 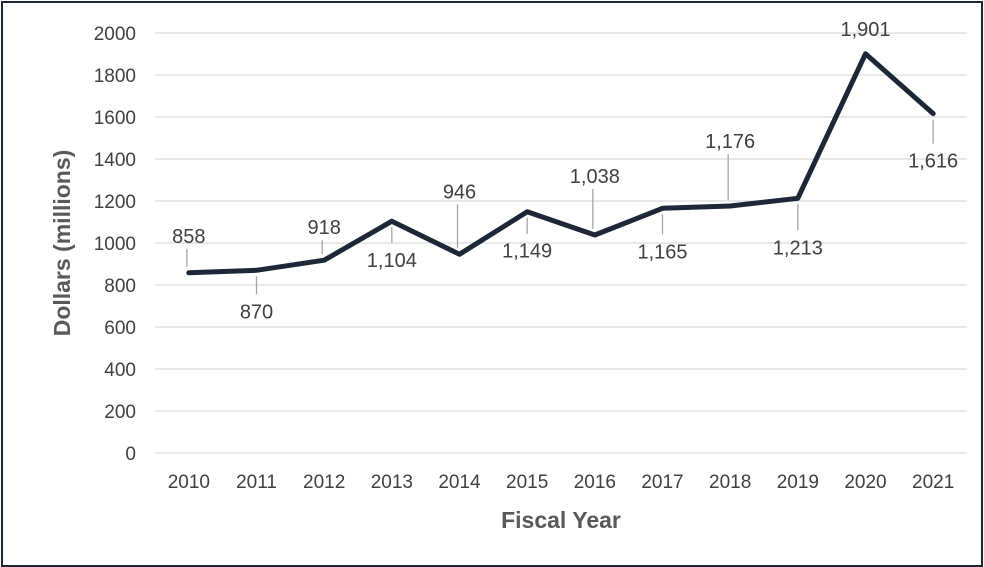 I want to click on data-label: 870, so click(x=256, y=312).